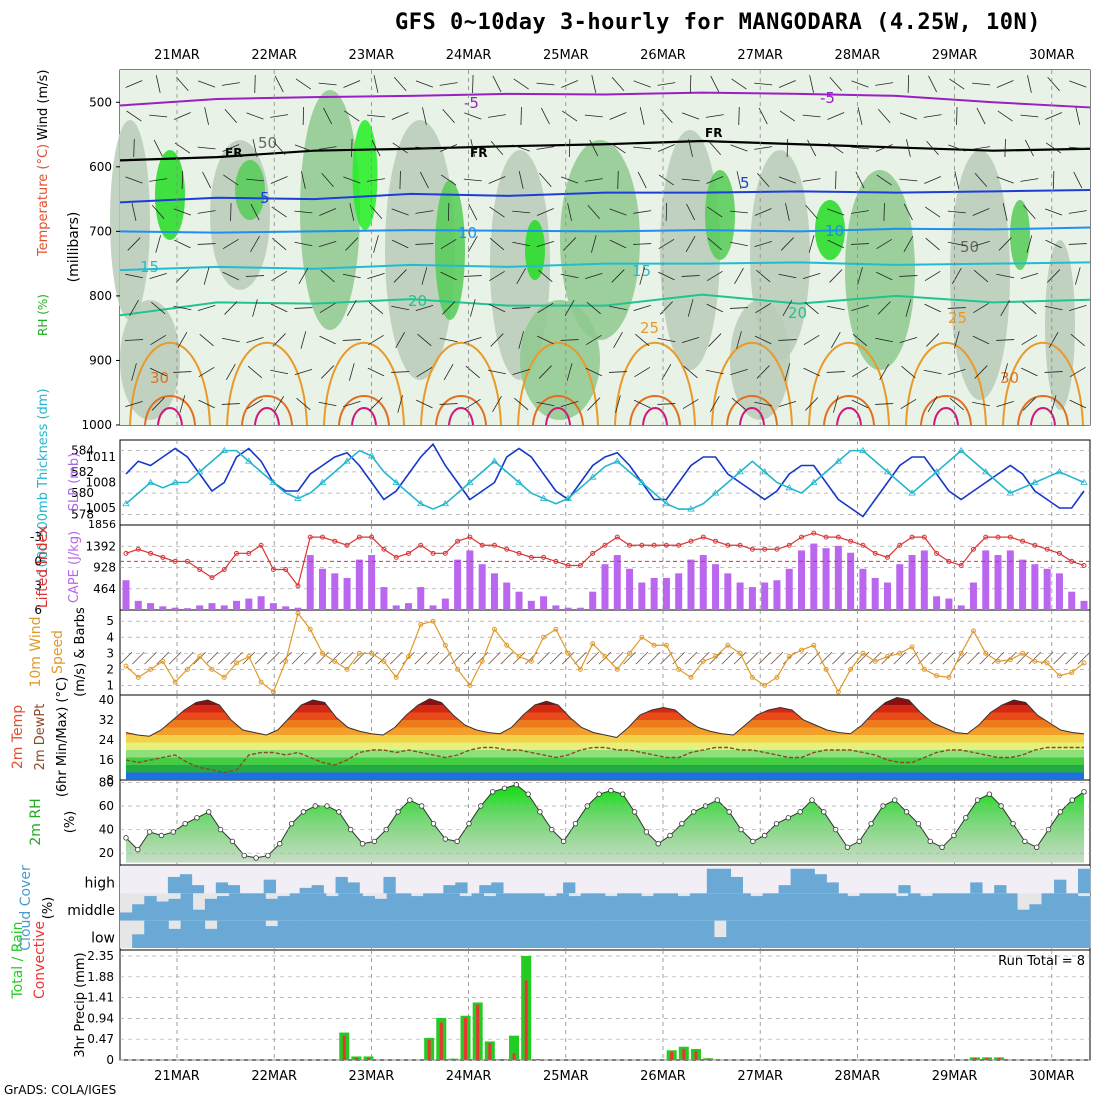 The width and height of the screenshot is (1100, 1100). I want to click on contour-label: 30, so click(159, 378).